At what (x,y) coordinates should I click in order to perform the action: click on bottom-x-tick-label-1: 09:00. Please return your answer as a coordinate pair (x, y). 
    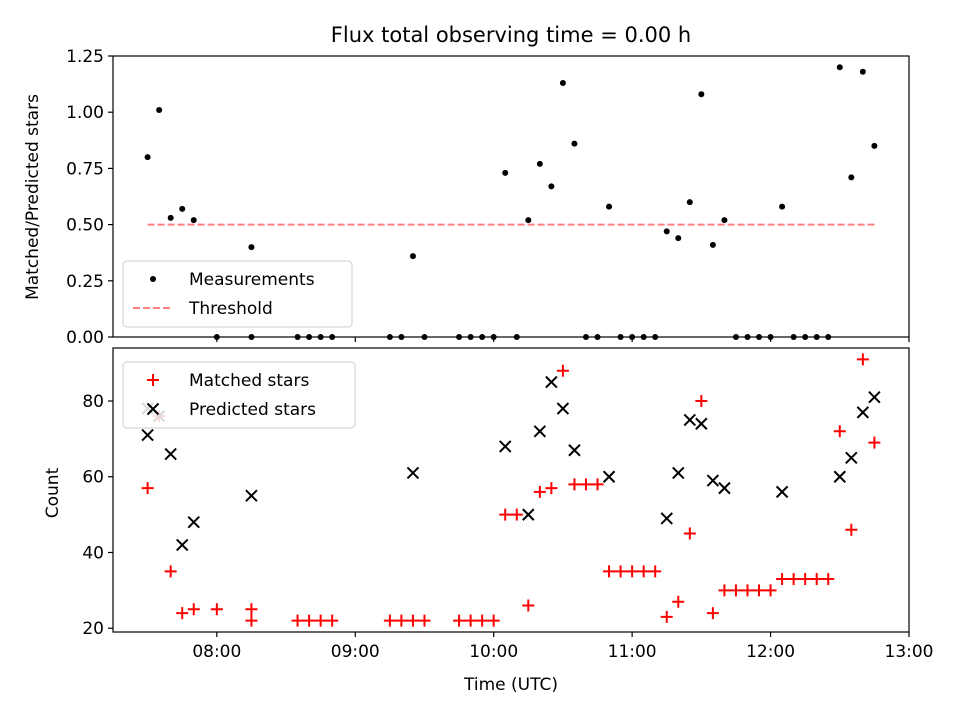
    Looking at the image, I should click on (355, 652).